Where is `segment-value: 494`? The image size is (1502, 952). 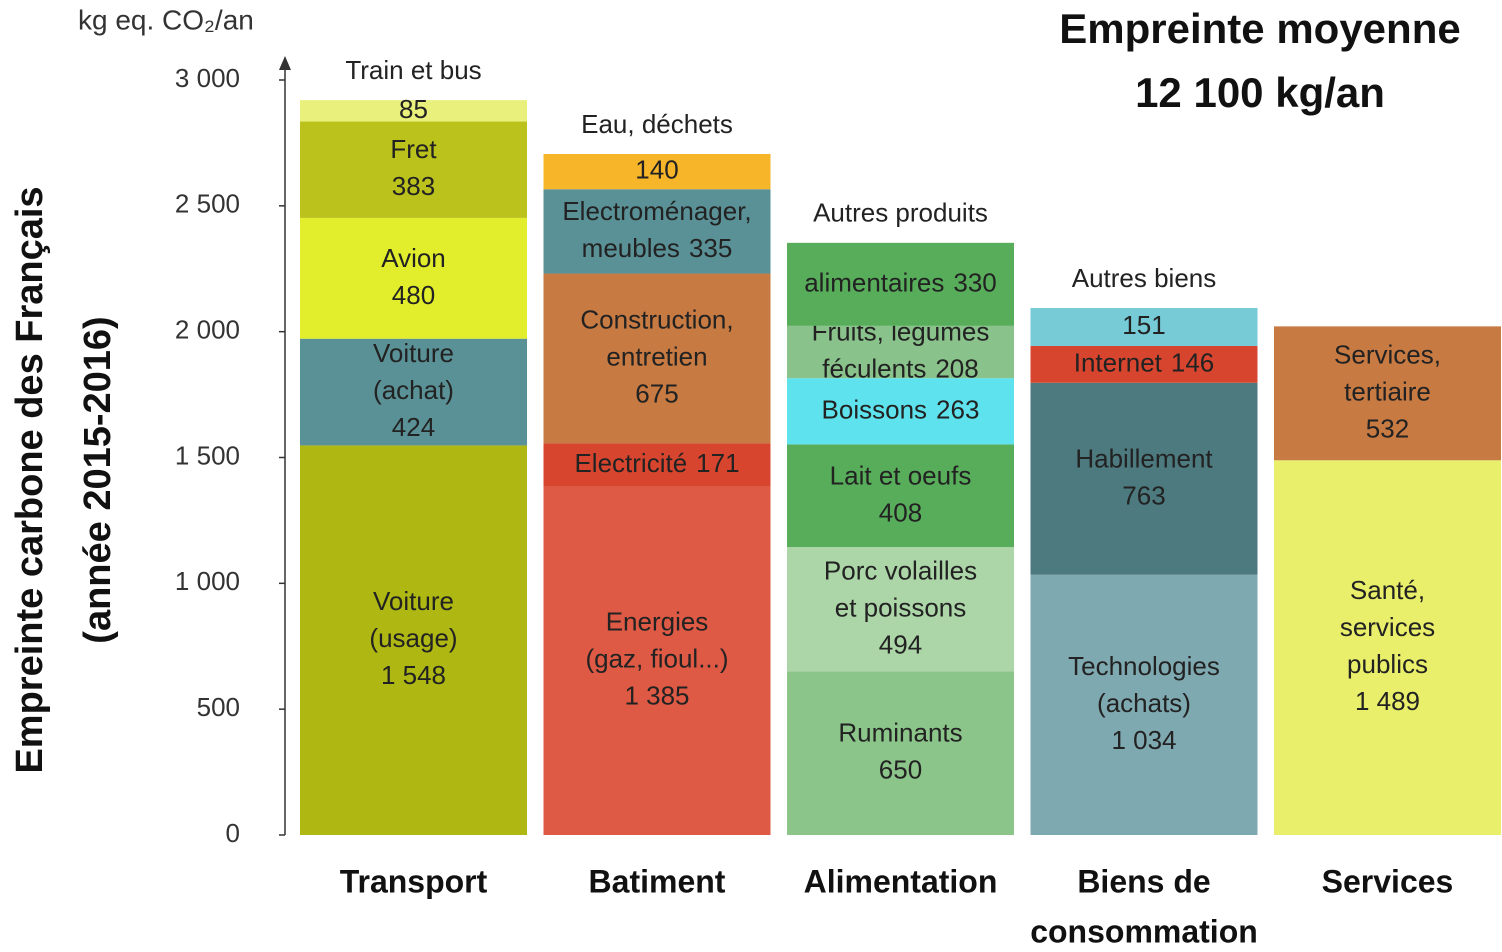 segment-value: 494 is located at coordinates (900, 644).